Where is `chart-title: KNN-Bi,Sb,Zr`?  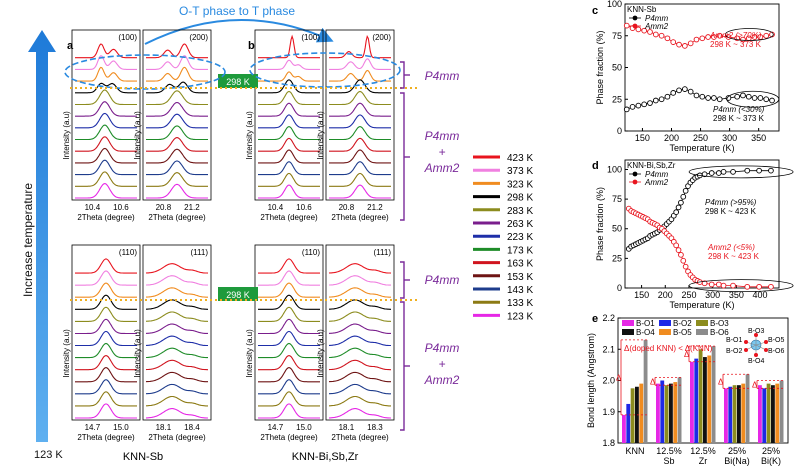 chart-title: KNN-Bi,Sb,Zr is located at coordinates (651, 165).